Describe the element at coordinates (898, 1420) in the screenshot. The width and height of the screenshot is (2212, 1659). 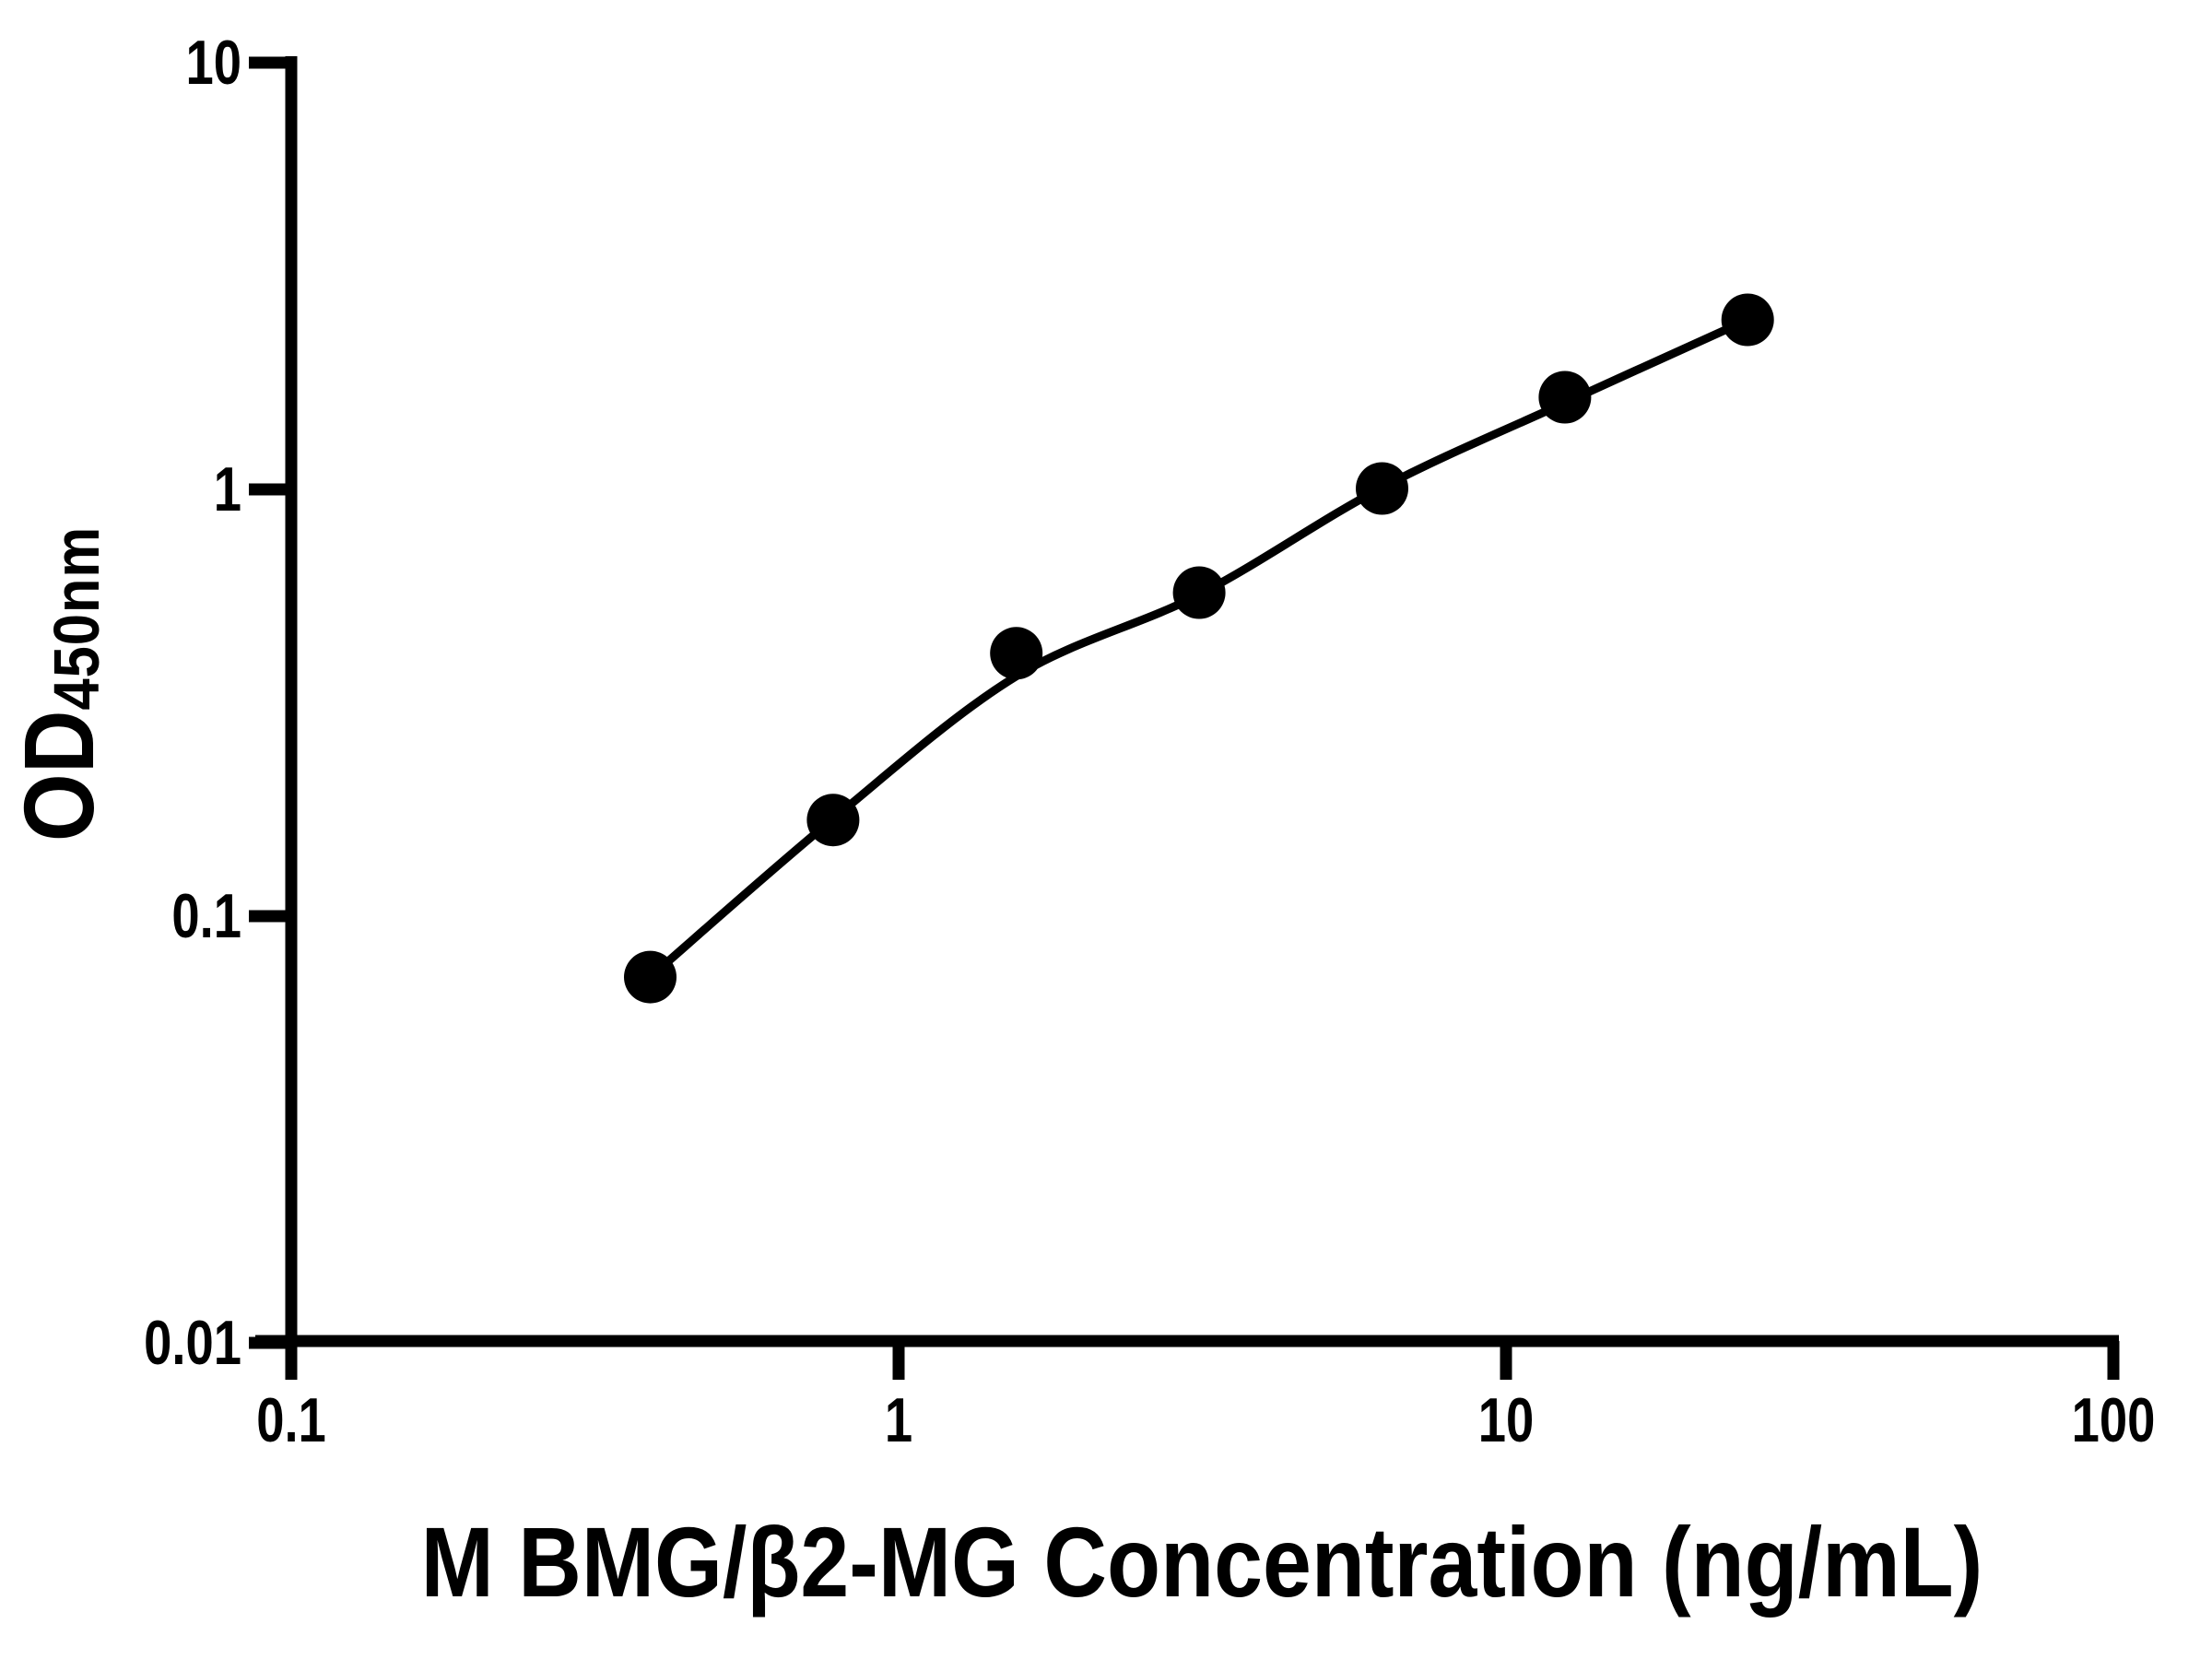
I see `x-tick-label: 1` at that location.